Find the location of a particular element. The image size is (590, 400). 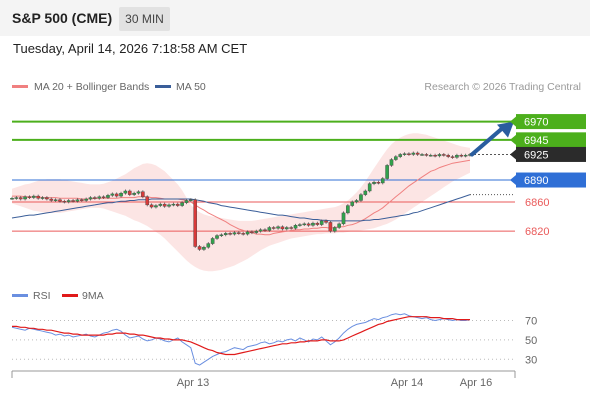

forecast-arrow-head is located at coordinates (505, 129).